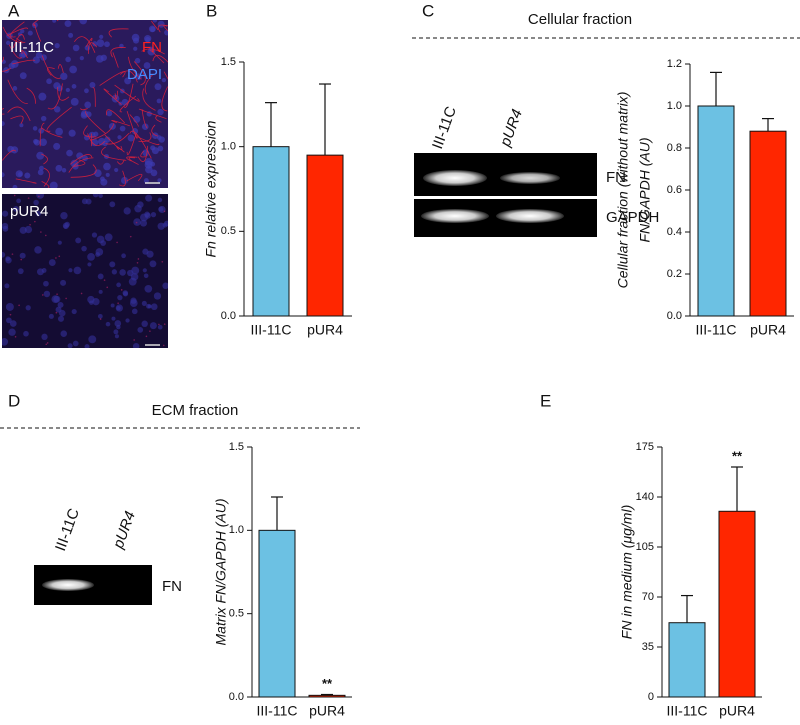 The image size is (800, 725). Describe the element at coordinates (674, 106) in the screenshot. I see `y-tick-label: 1.0` at that location.